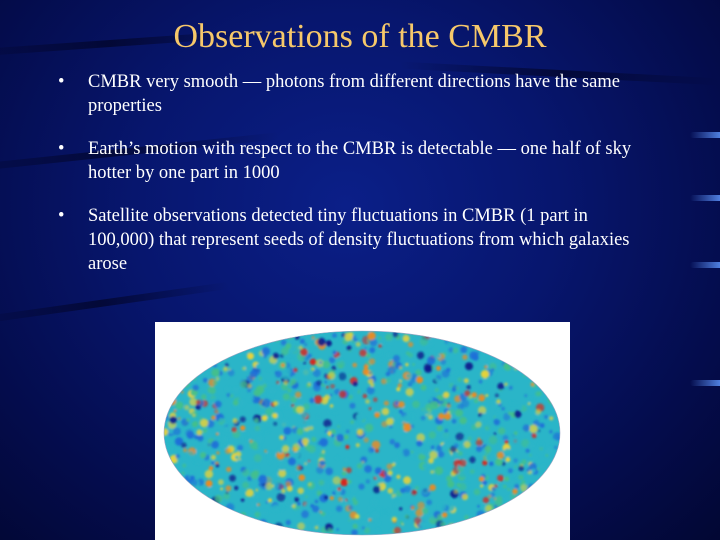 This screenshot has width=720, height=540. What do you see at coordinates (705, 198) in the screenshot?
I see `background-tick` at bounding box center [705, 198].